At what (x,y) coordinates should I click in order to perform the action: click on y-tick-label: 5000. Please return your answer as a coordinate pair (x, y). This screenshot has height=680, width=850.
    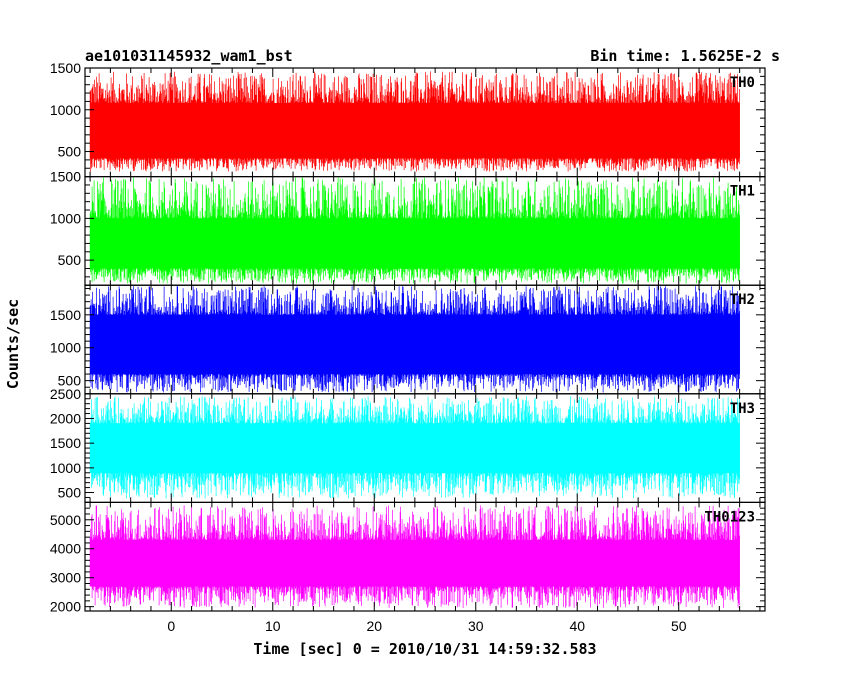
    Looking at the image, I should click on (65, 520).